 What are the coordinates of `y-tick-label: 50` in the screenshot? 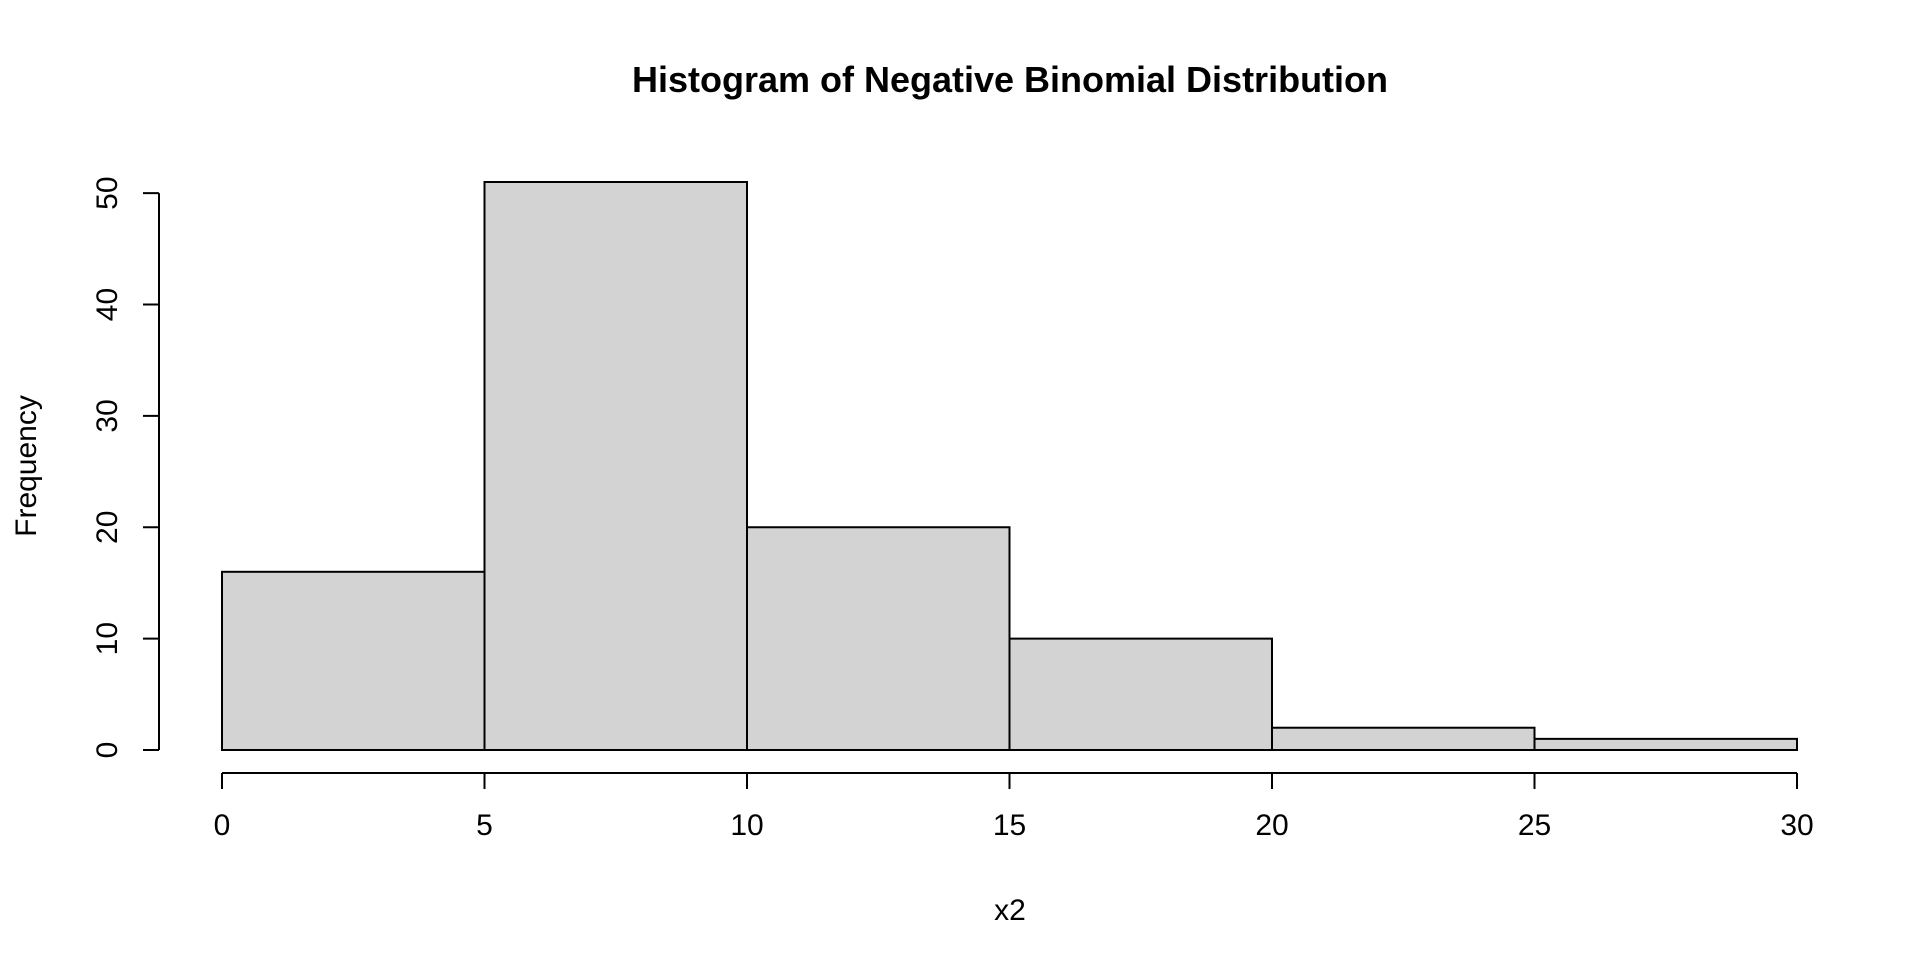 It's located at (107, 192).